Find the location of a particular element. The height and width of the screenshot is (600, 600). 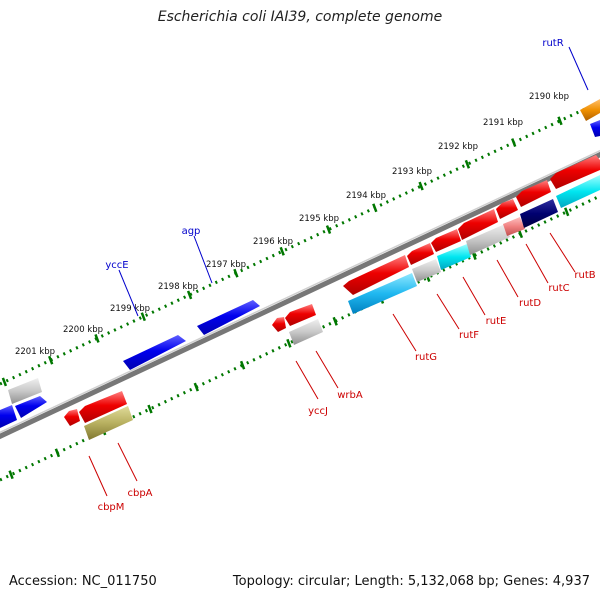

cds-rutA-alt is located at coordinates (578, 191).